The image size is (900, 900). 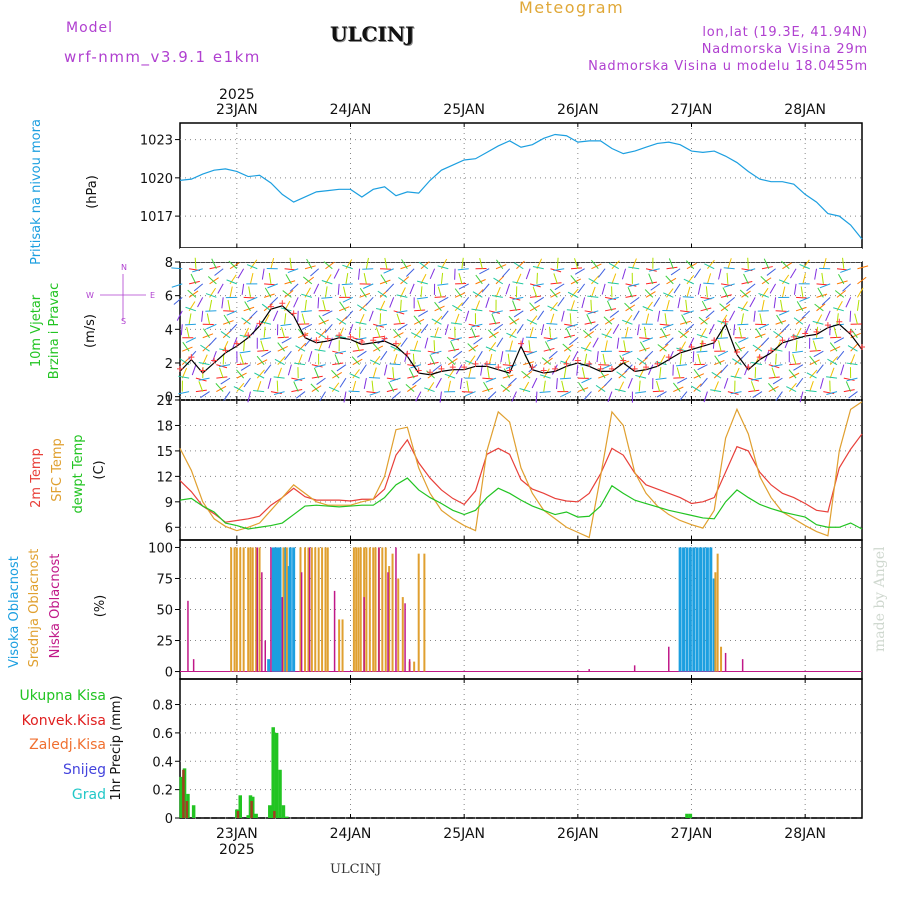 What do you see at coordinates (62, 696) in the screenshot?
I see `legend-total-rain: Ukupna Kisa` at bounding box center [62, 696].